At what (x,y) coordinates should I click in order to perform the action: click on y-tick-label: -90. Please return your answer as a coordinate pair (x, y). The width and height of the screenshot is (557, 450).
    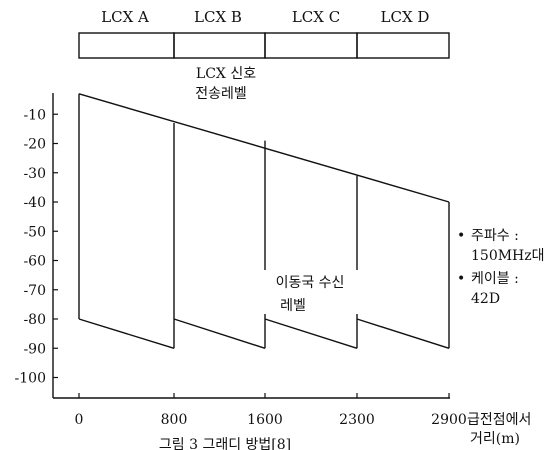
    Looking at the image, I should click on (34, 349).